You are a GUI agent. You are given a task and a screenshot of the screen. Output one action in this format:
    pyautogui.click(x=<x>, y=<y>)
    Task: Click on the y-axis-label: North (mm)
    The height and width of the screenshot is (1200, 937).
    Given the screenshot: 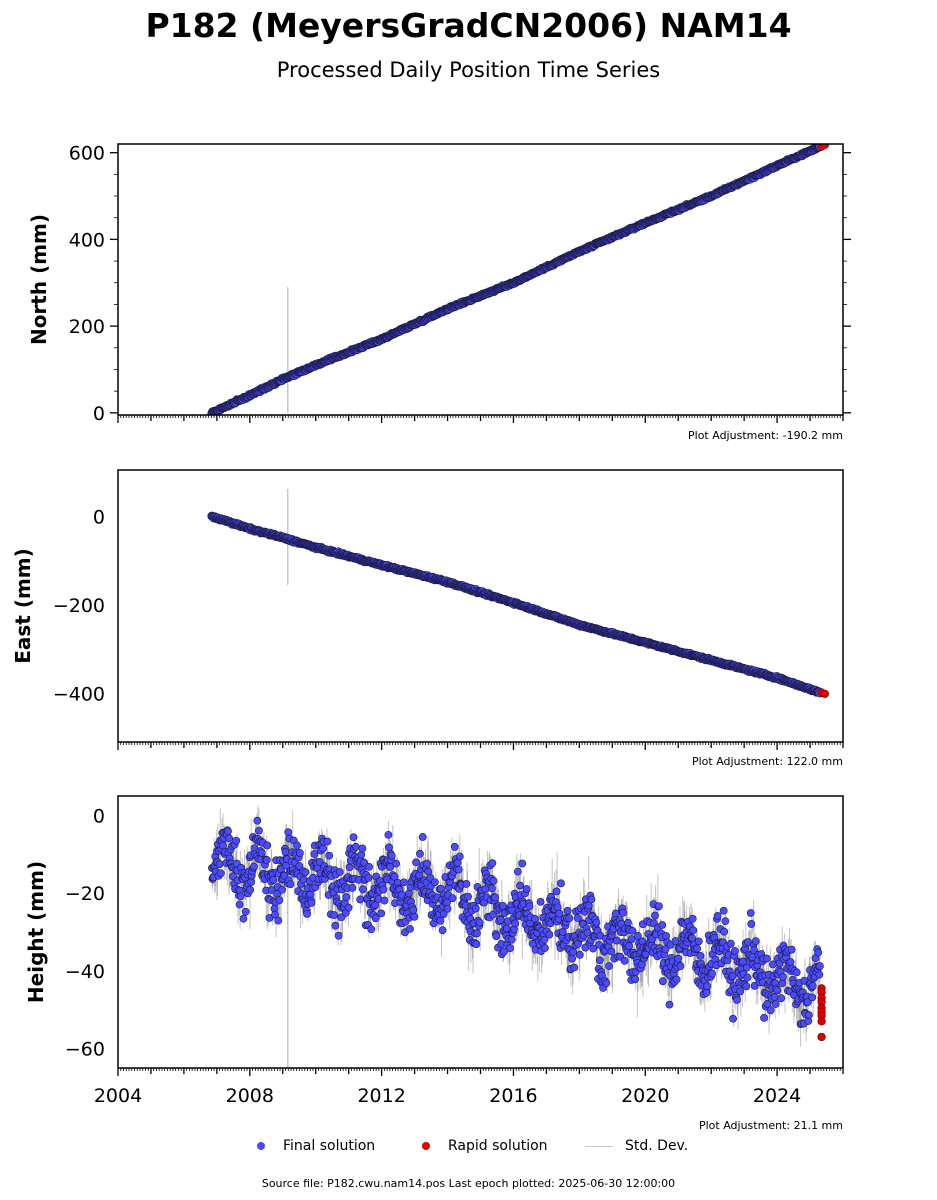 What is the action you would take?
    pyautogui.click(x=39, y=279)
    